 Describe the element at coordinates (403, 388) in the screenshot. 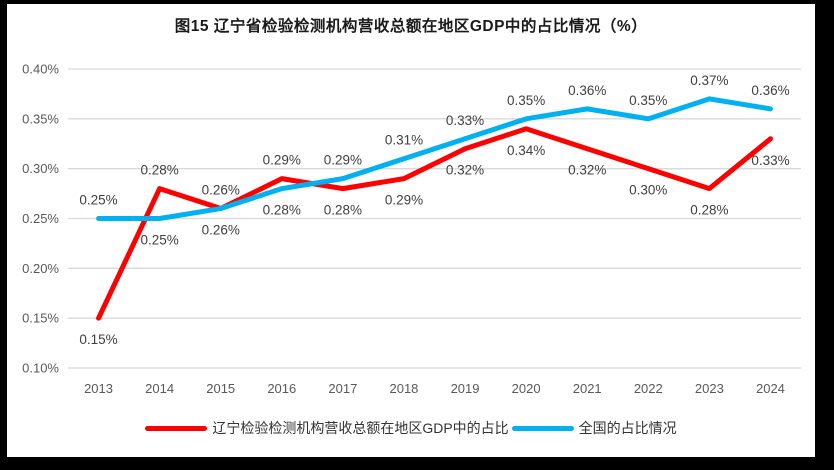

I see `x-axis-tick-label: 2018` at that location.